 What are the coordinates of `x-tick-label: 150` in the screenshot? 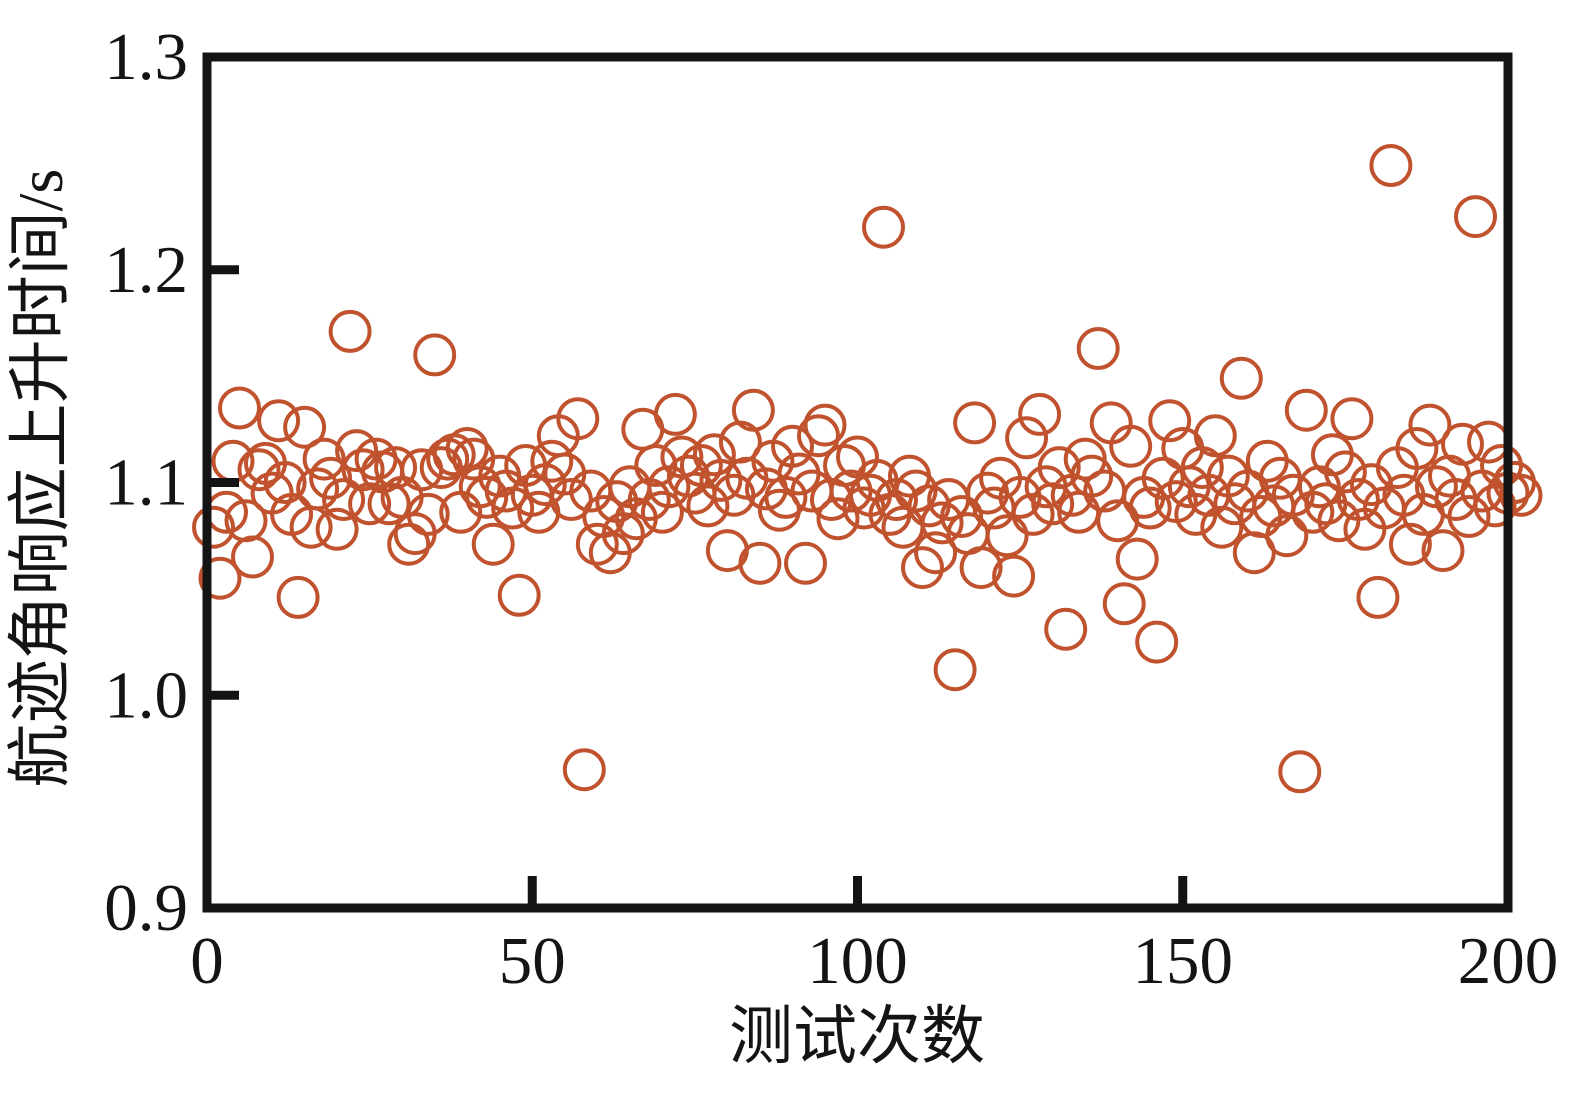 It's located at (1183, 961).